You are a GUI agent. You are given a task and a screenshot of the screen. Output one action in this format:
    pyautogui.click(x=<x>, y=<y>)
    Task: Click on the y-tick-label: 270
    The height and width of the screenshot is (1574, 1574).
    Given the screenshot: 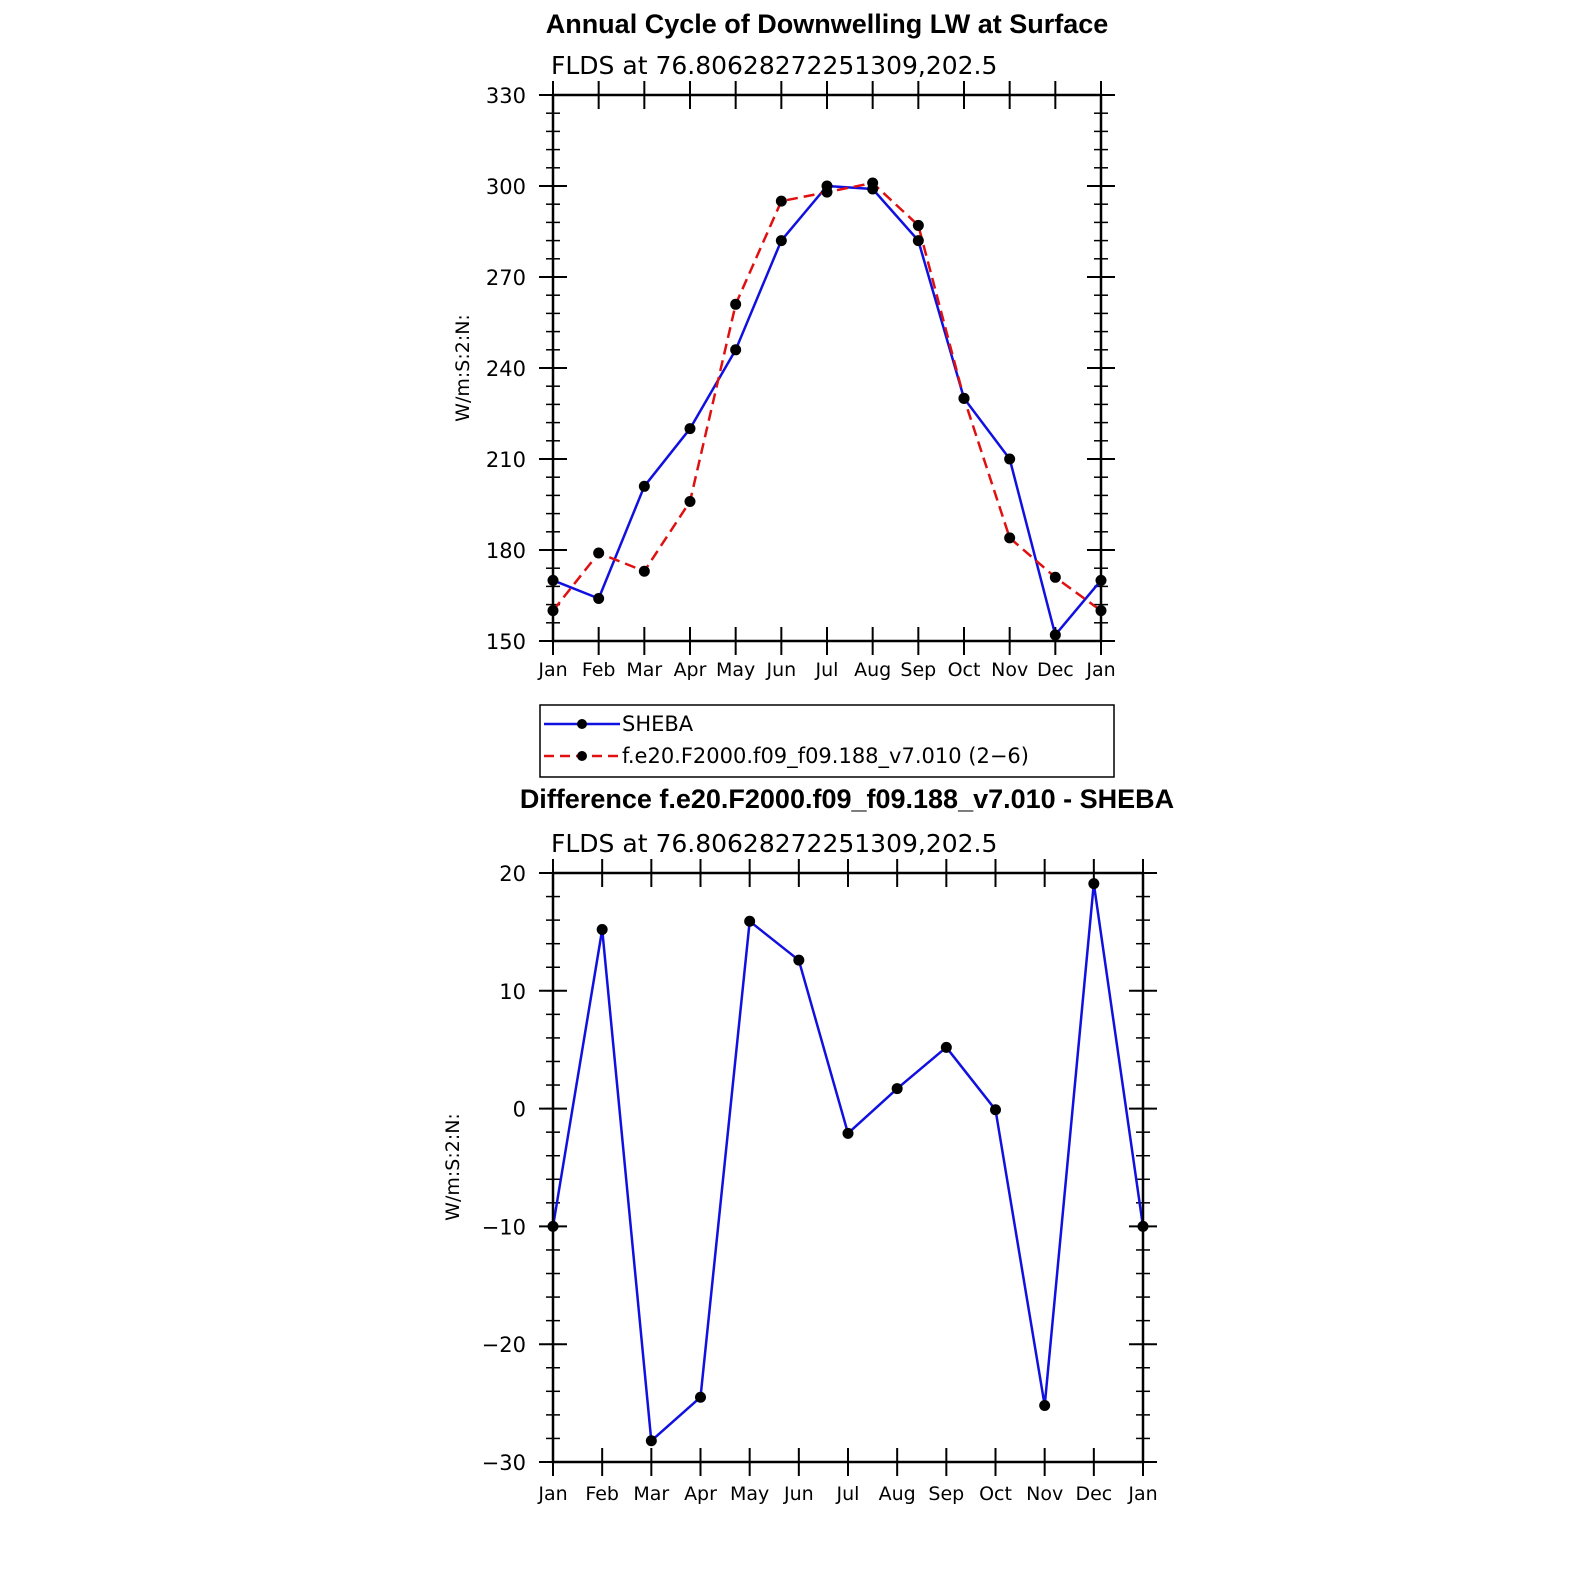 What is the action you would take?
    pyautogui.click(x=506, y=278)
    